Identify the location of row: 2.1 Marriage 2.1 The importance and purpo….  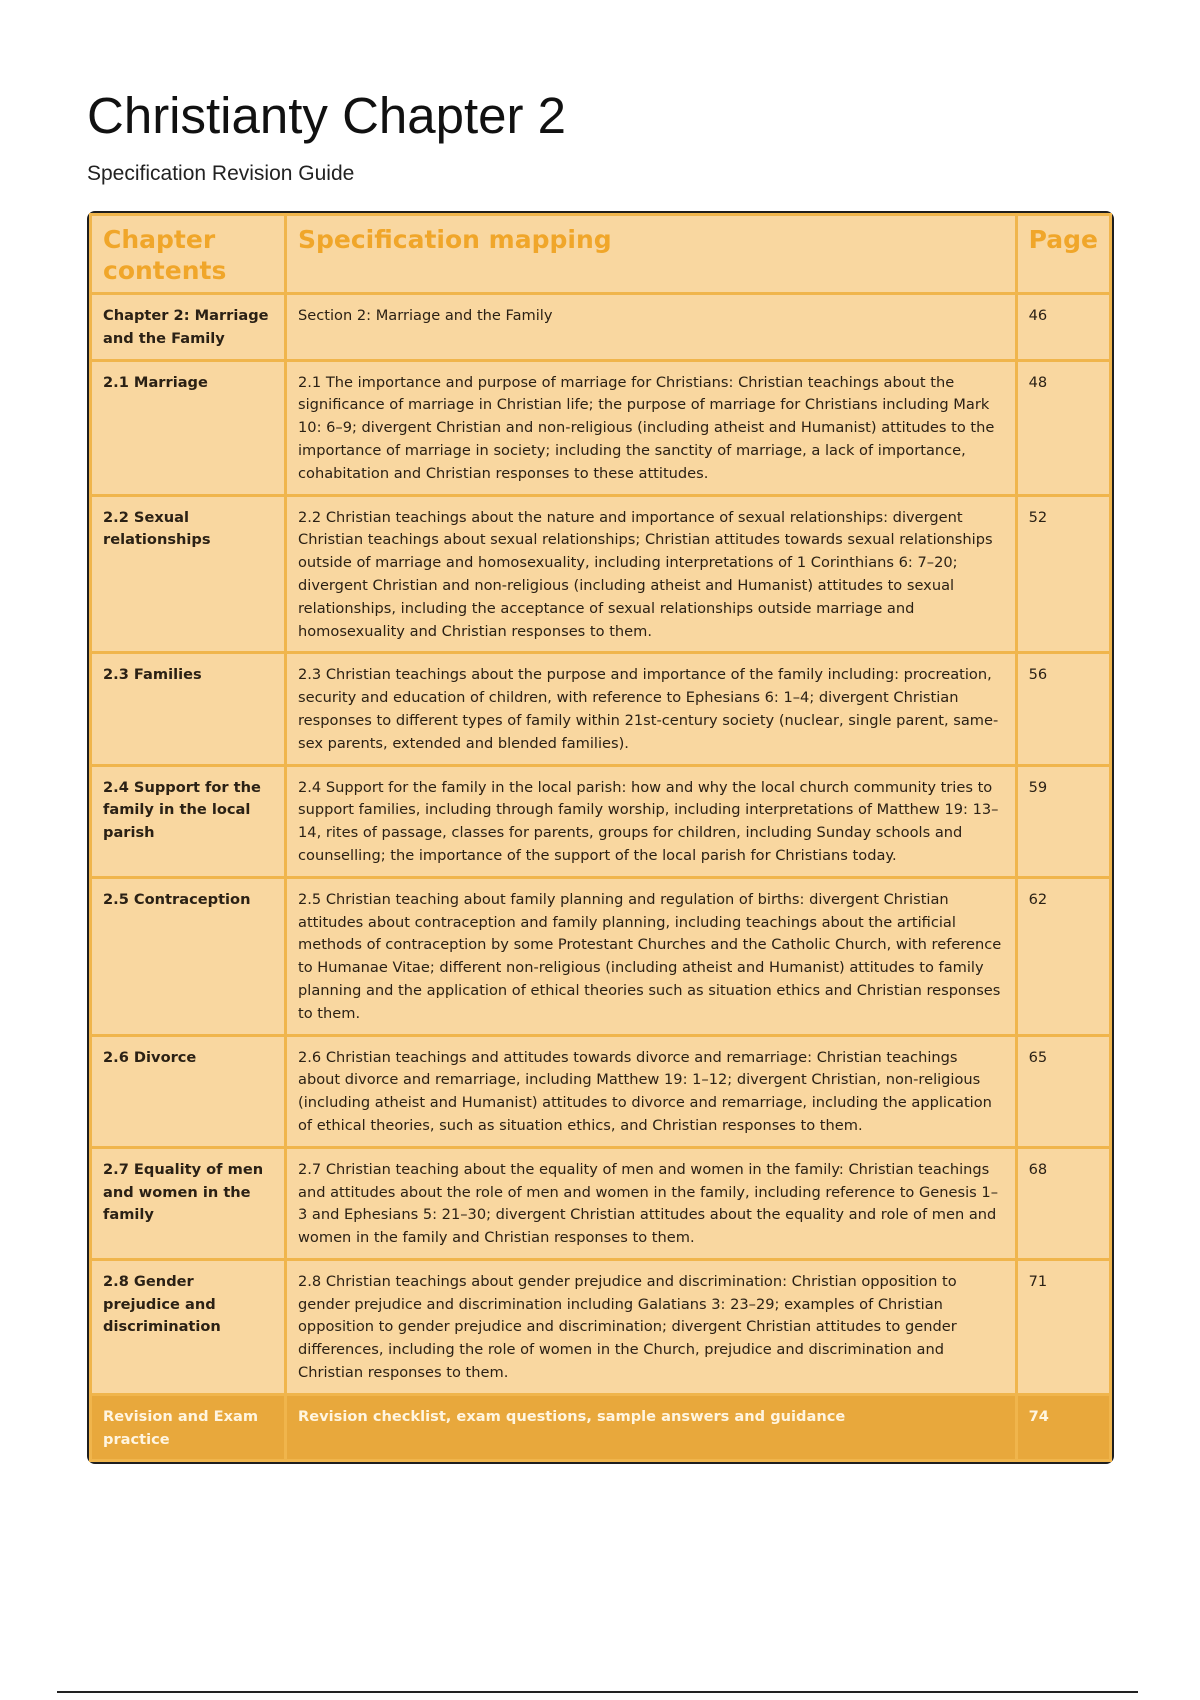
(601, 427).